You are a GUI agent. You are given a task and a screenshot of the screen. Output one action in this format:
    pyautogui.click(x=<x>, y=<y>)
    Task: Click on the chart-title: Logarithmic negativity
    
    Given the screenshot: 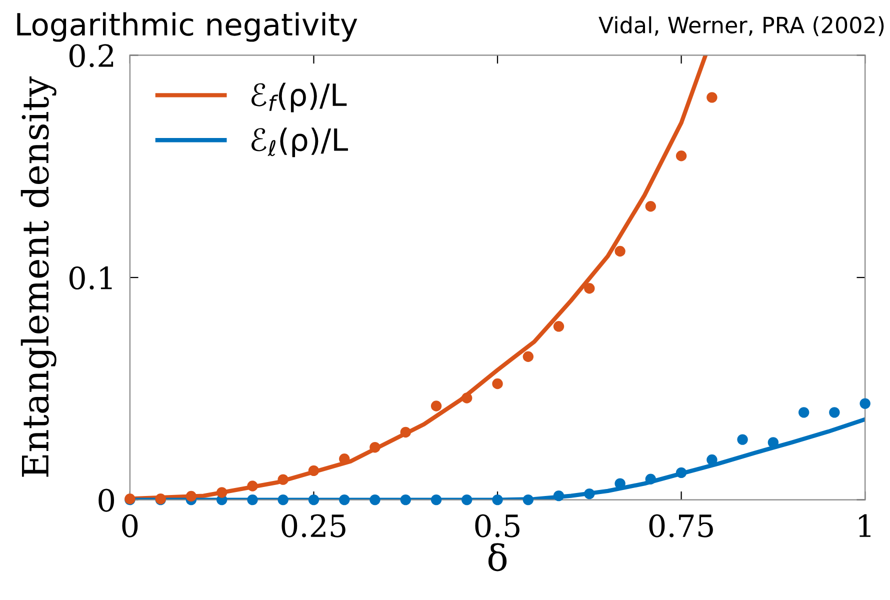 What is the action you would take?
    pyautogui.click(x=187, y=27)
    